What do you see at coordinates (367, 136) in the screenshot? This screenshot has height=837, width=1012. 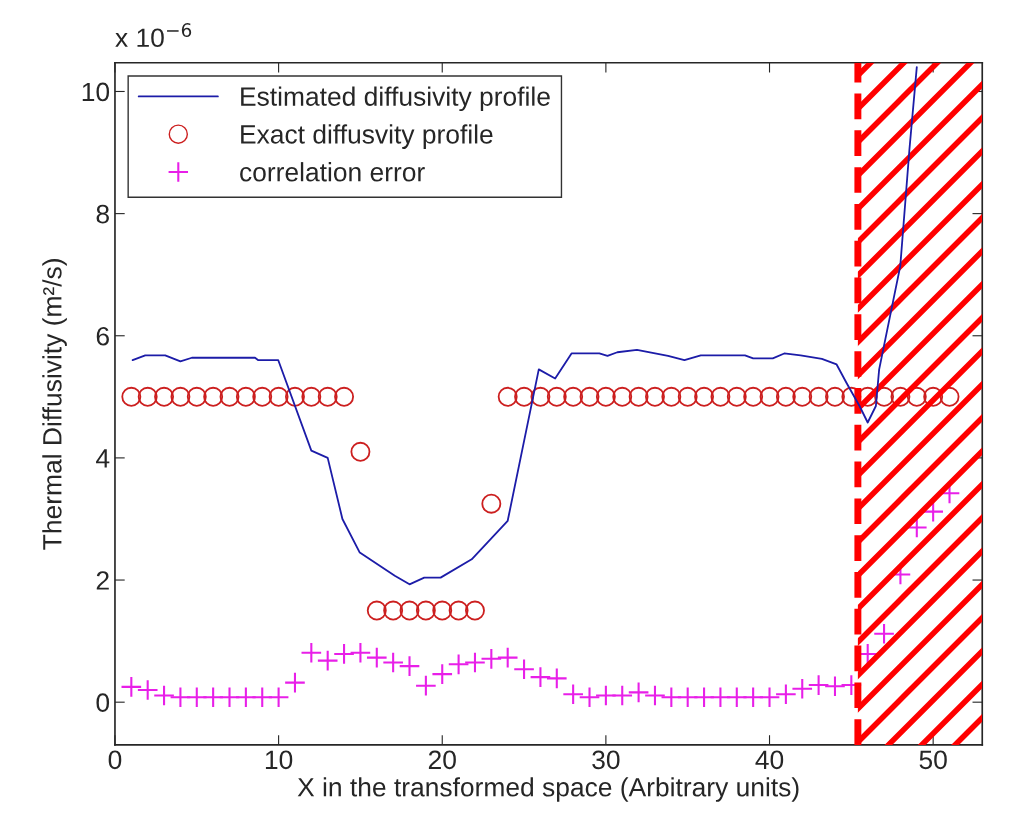 I see `legend-label: Exact diffusvity profile` at bounding box center [367, 136].